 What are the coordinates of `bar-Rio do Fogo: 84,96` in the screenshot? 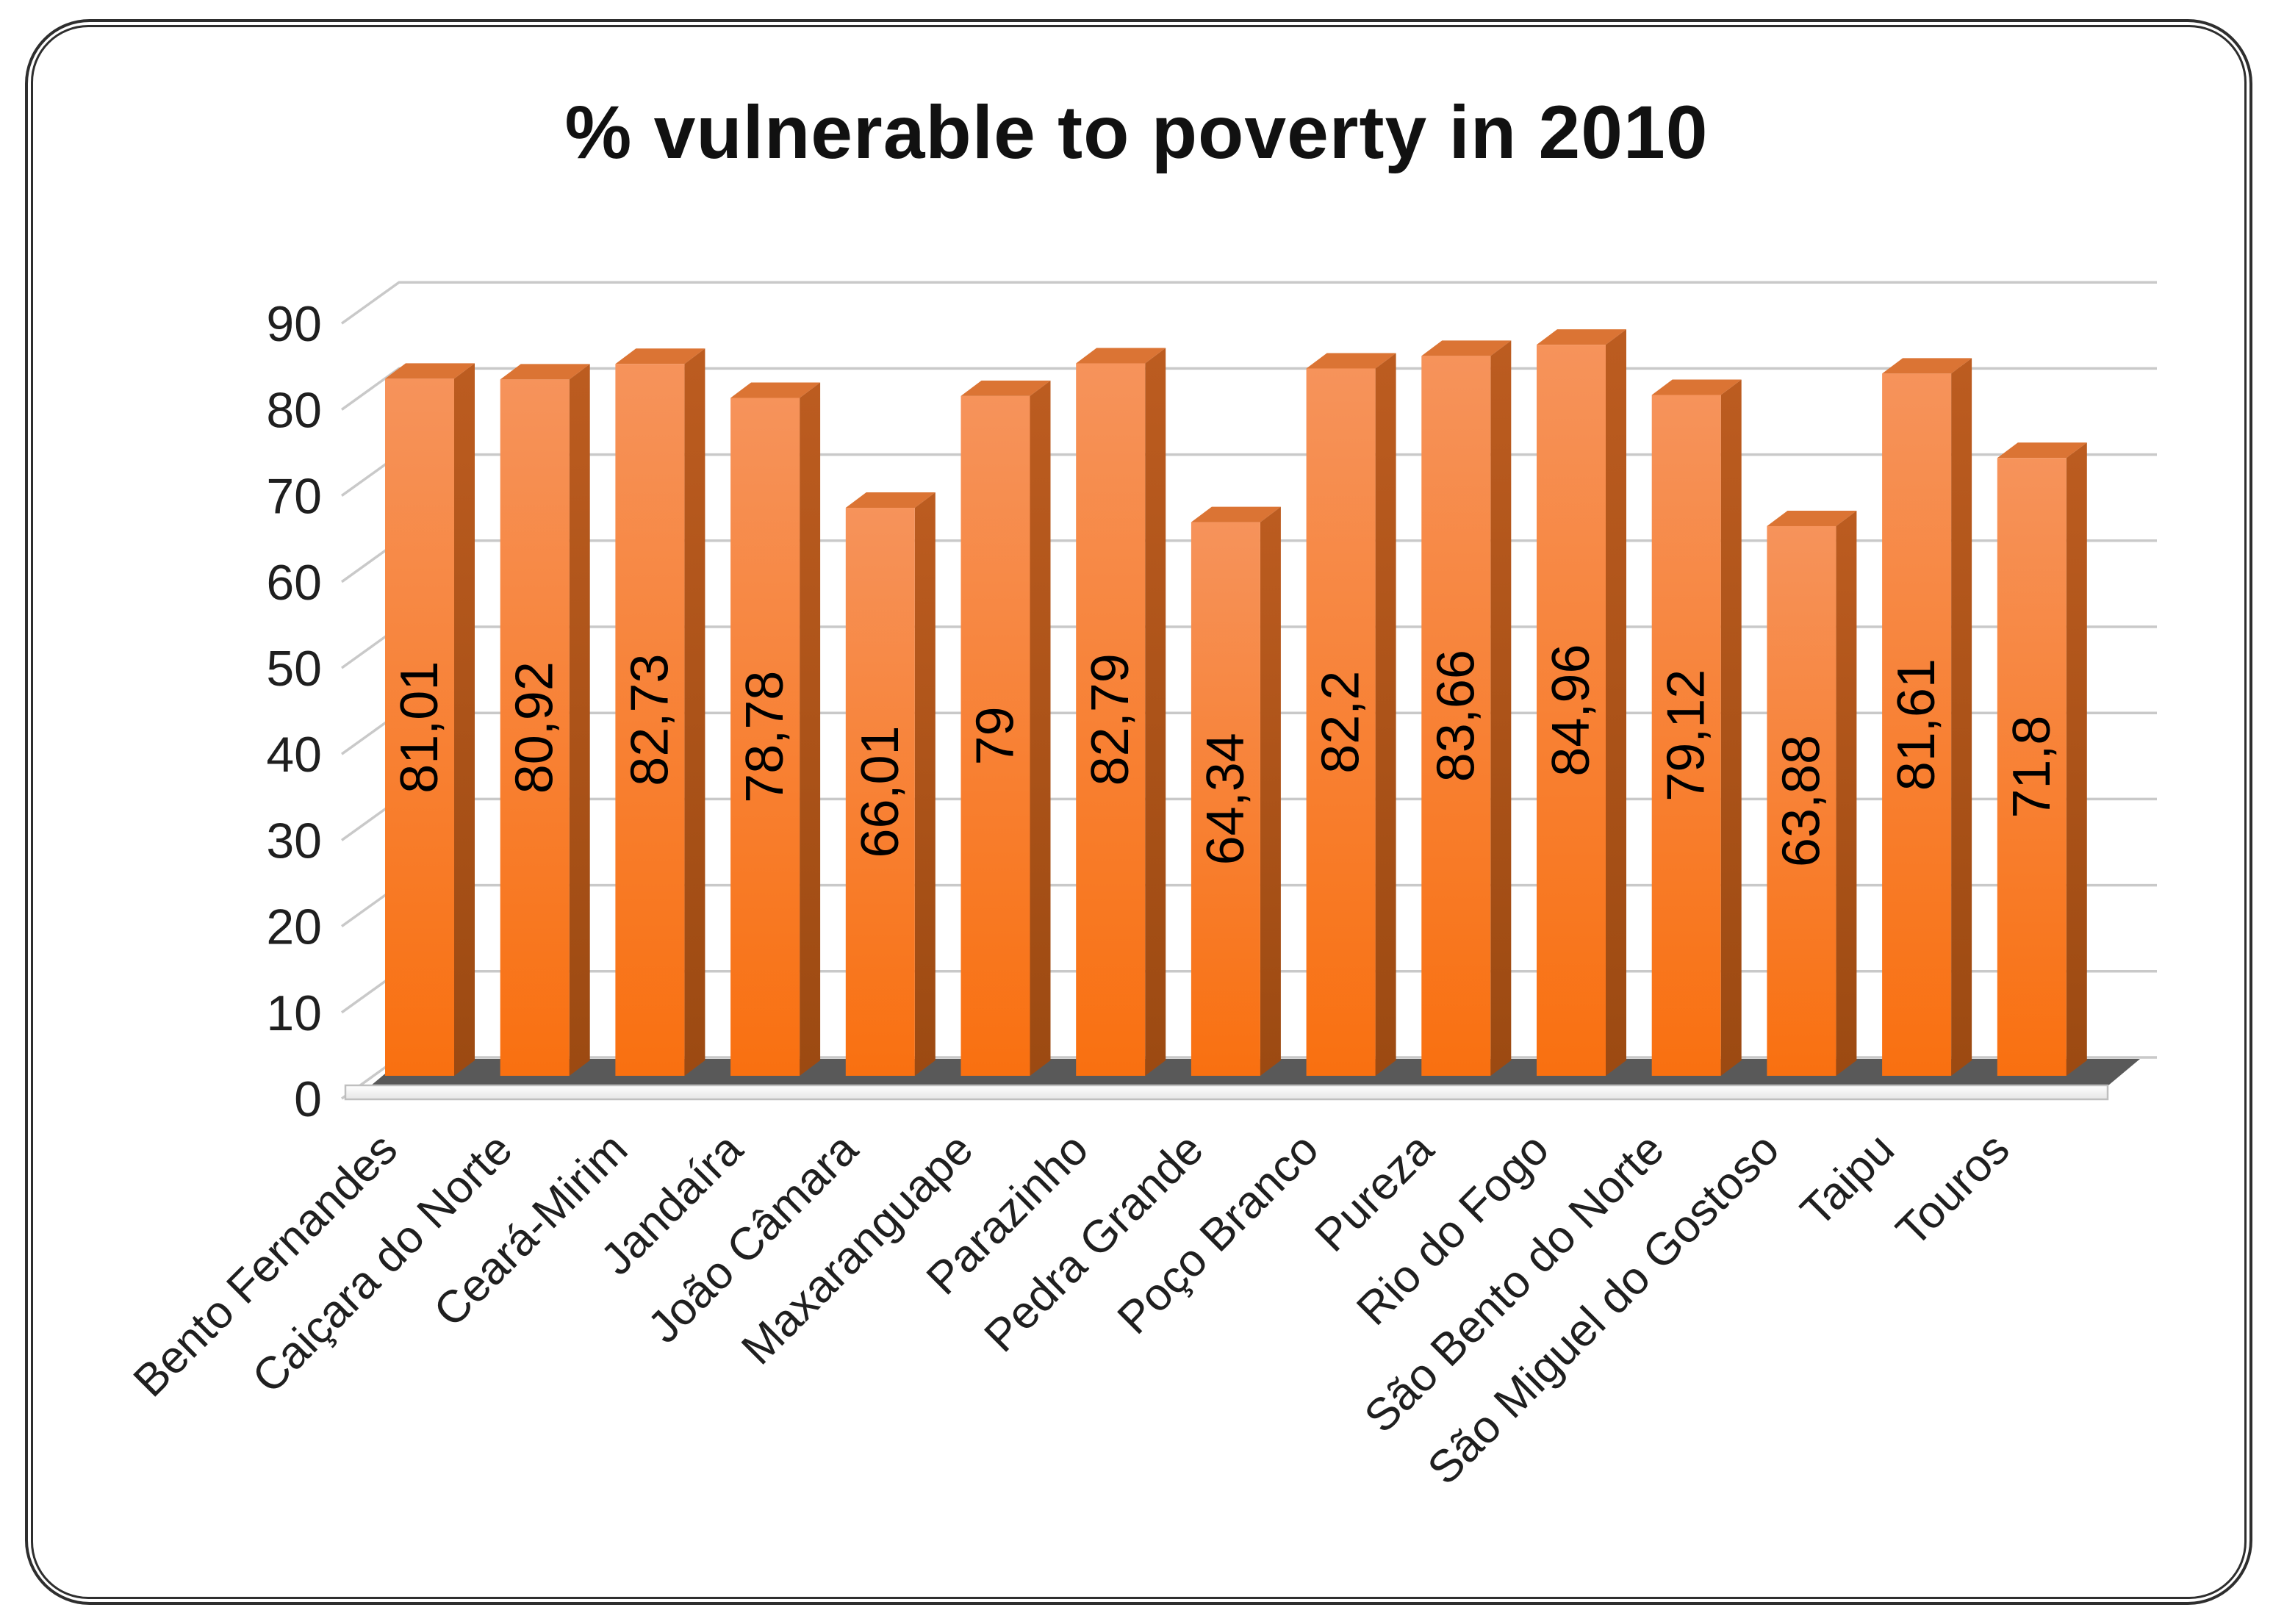 It's located at (1582, 702).